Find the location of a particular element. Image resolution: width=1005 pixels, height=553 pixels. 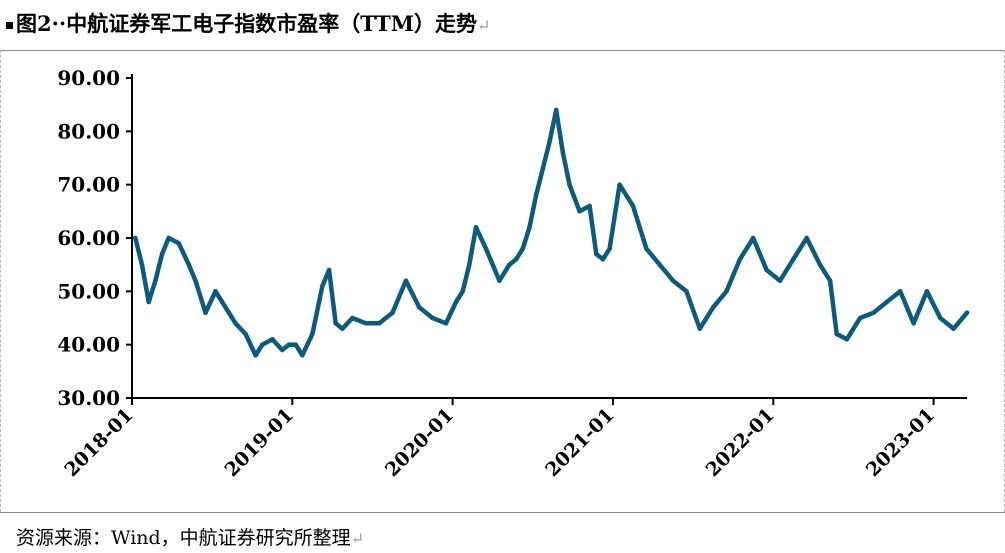

x-tick-label: 2020-01 is located at coordinates (419, 442).